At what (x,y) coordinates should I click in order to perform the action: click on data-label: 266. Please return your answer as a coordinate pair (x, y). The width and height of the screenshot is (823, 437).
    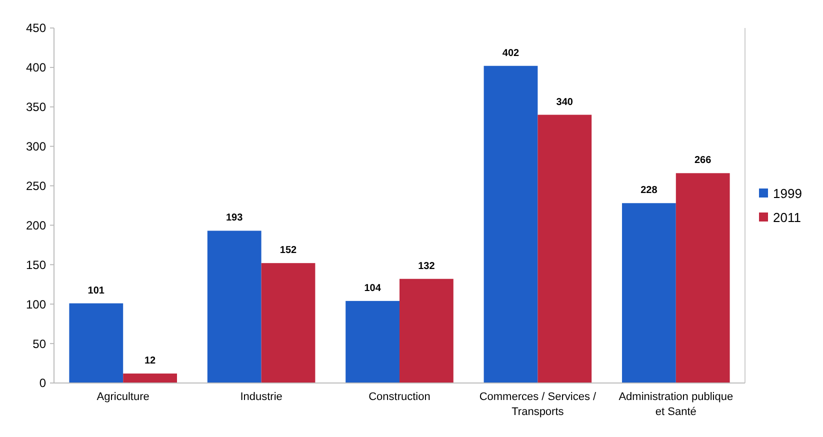
    Looking at the image, I should click on (703, 160).